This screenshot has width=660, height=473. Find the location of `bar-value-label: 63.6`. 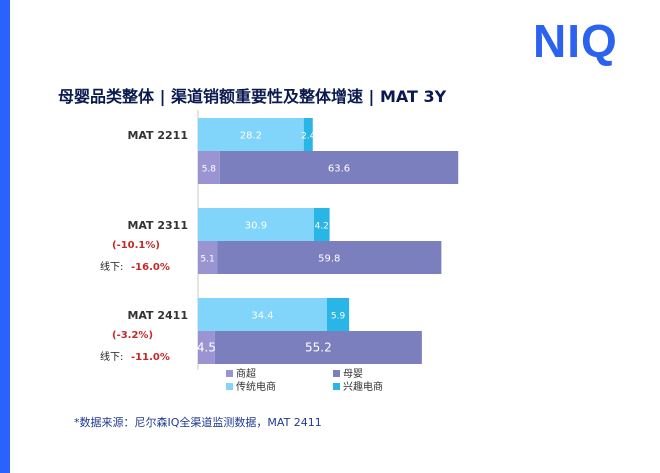

bar-value-label: 63.6 is located at coordinates (339, 169).